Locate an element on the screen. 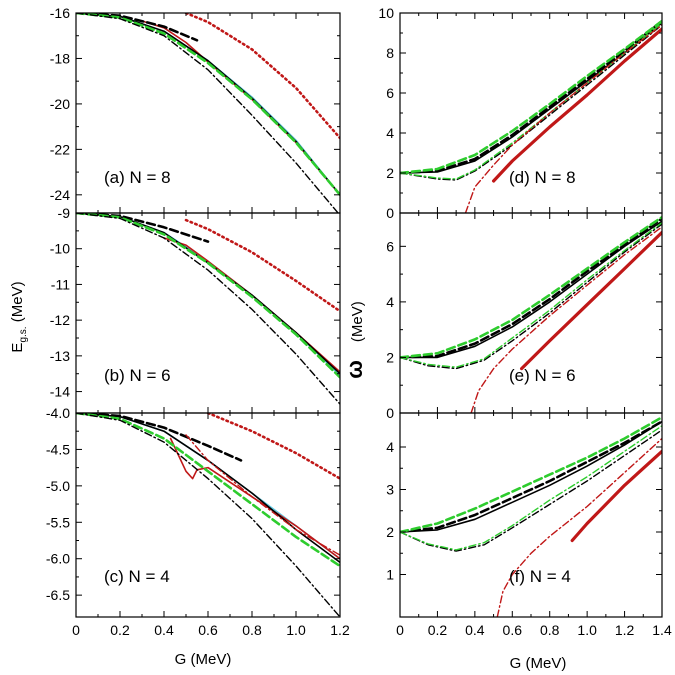  xtick-label-f-6: 1.2 is located at coordinates (625, 630).